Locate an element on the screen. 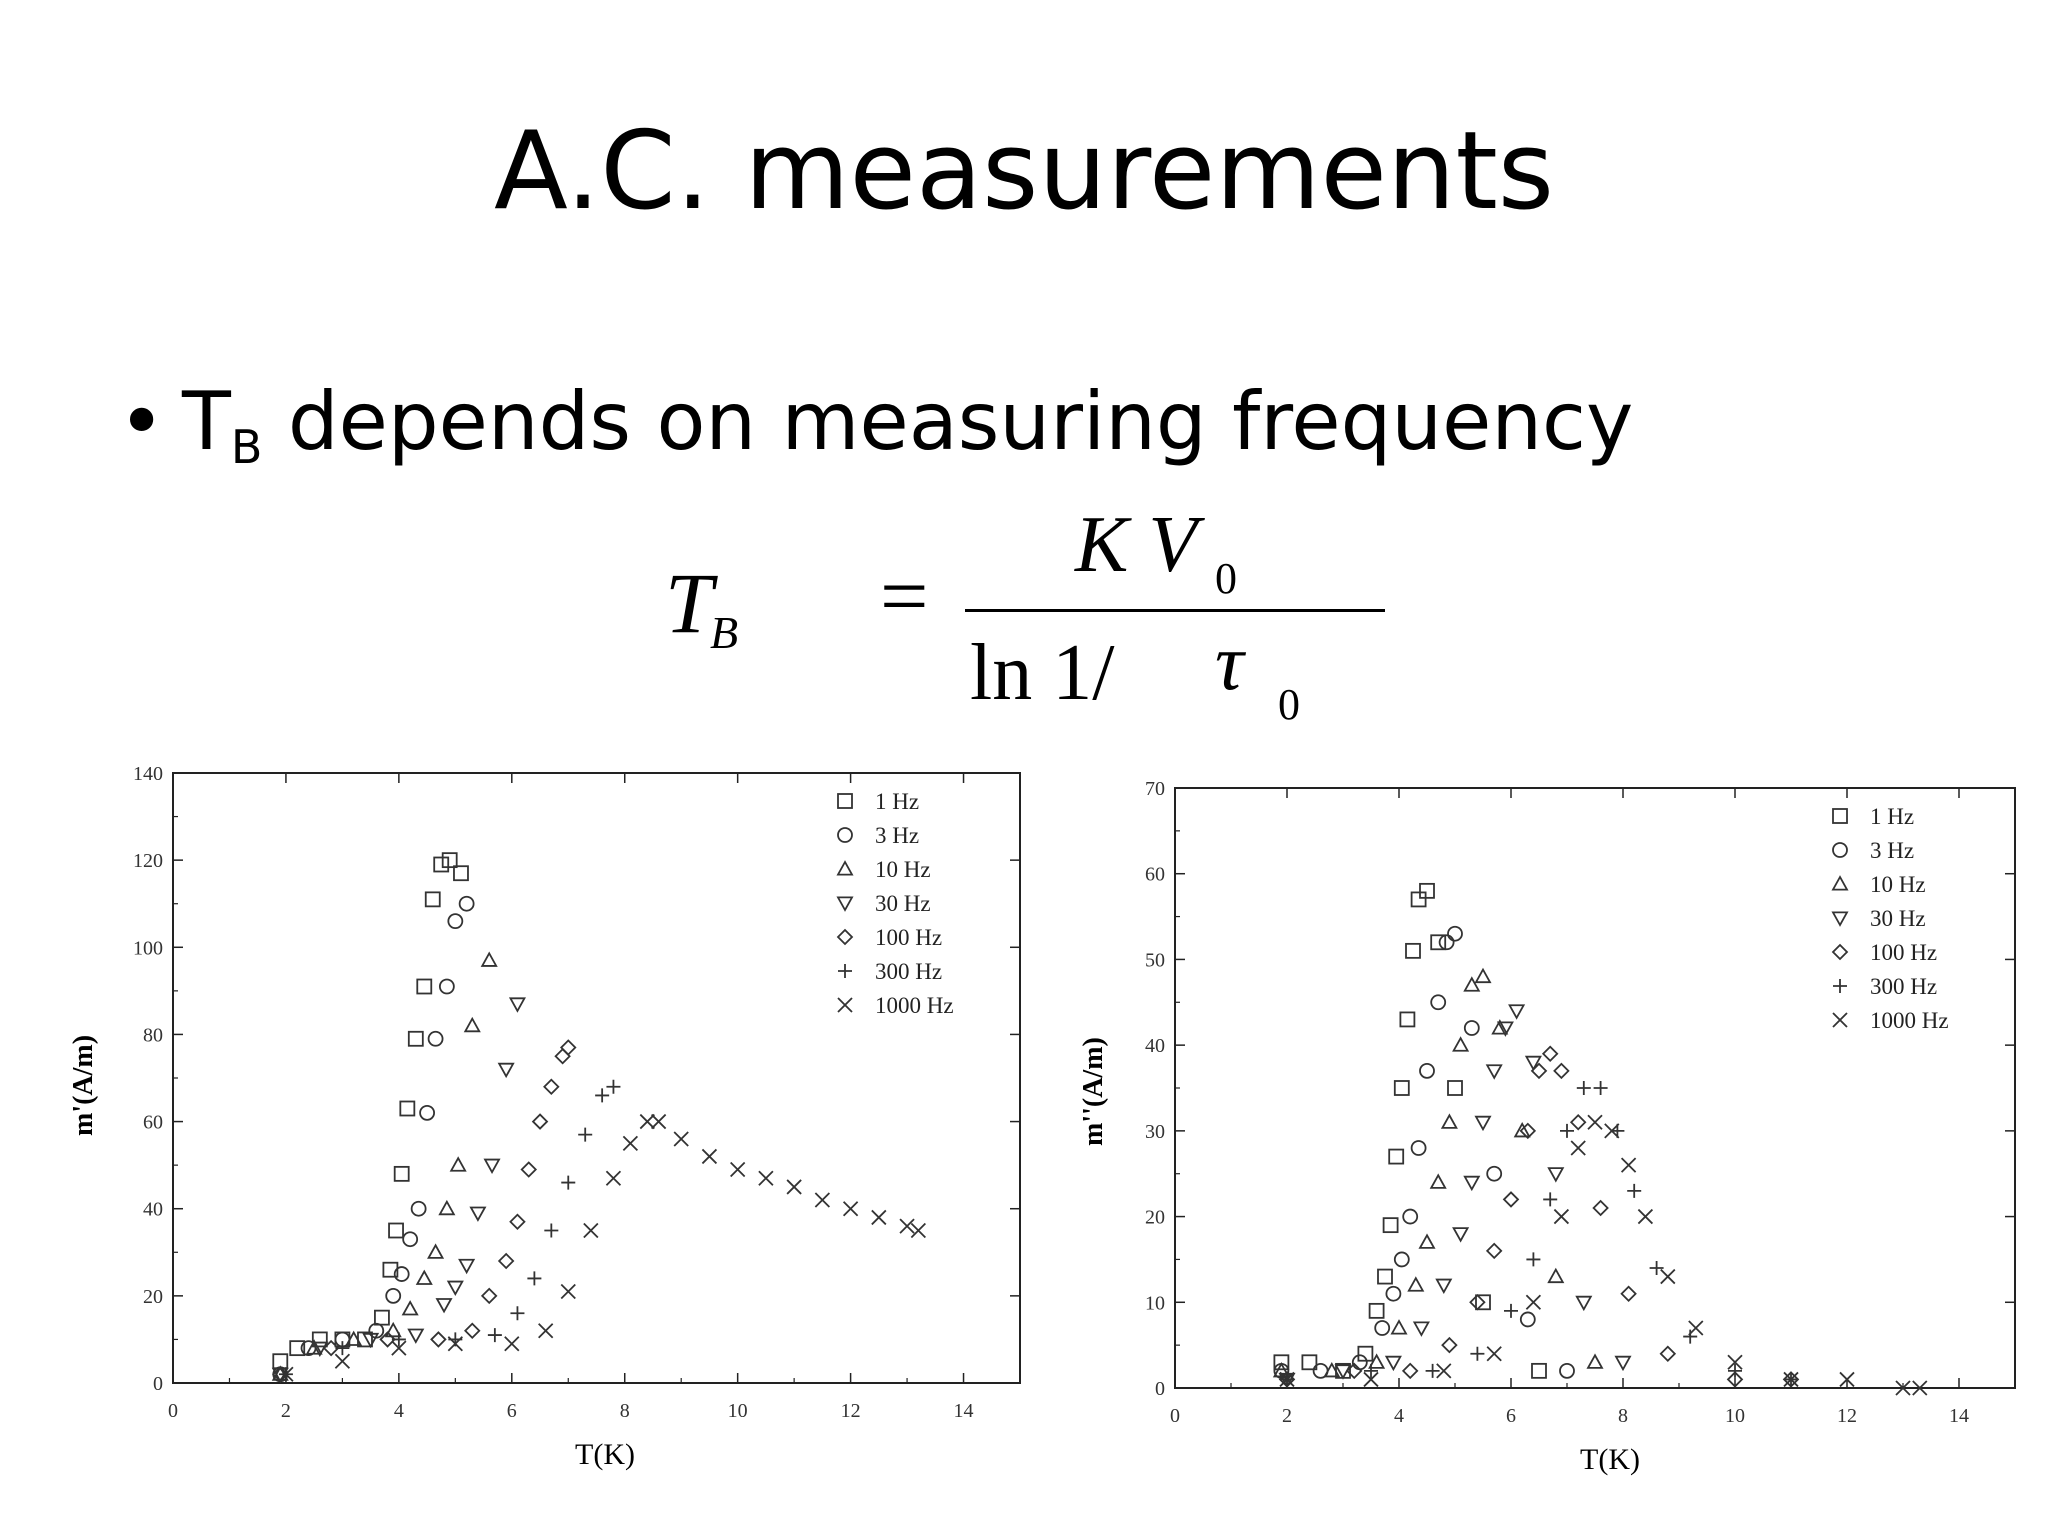 This screenshot has height=1536, width=2048. formula-numerator-subscript: 0 is located at coordinates (1226, 578).